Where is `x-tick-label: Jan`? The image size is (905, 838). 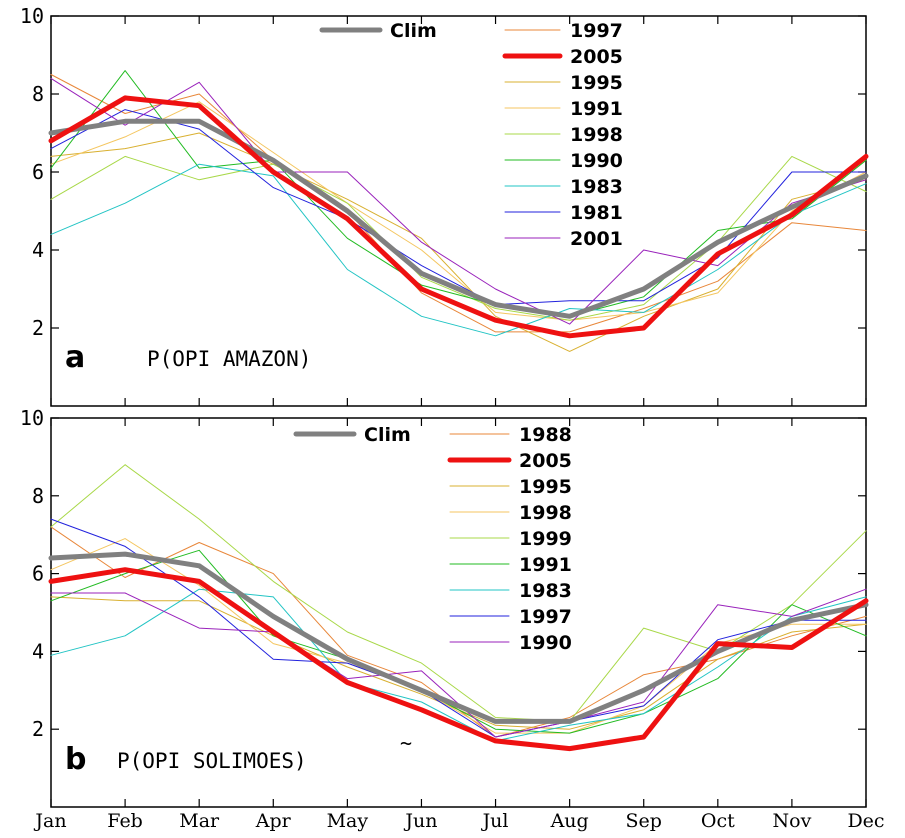
x-tick-label: Jan is located at coordinates (49, 821).